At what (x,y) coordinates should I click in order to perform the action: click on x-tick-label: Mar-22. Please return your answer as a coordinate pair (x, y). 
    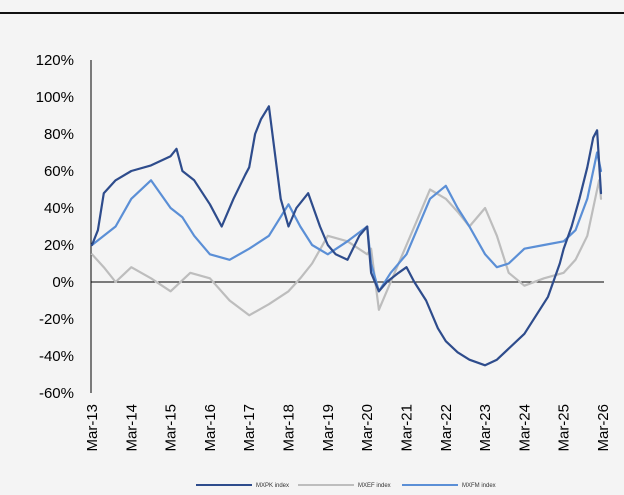
    Looking at the image, I should click on (446, 428).